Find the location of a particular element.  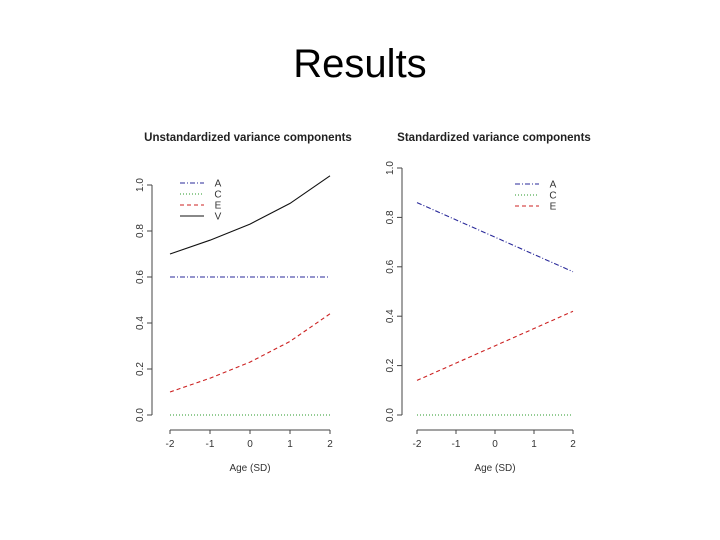

legend-label-v: V is located at coordinates (218, 217).